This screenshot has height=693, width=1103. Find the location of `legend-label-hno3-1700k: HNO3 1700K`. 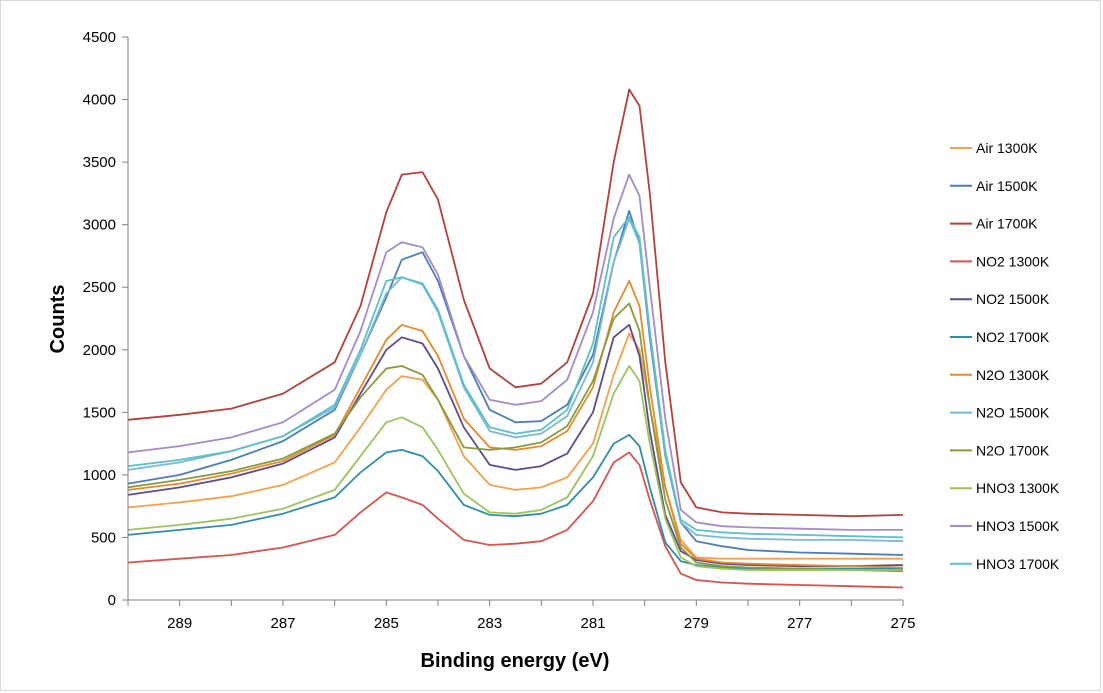

legend-label-hno3-1700k: HNO3 1700K is located at coordinates (1018, 564).